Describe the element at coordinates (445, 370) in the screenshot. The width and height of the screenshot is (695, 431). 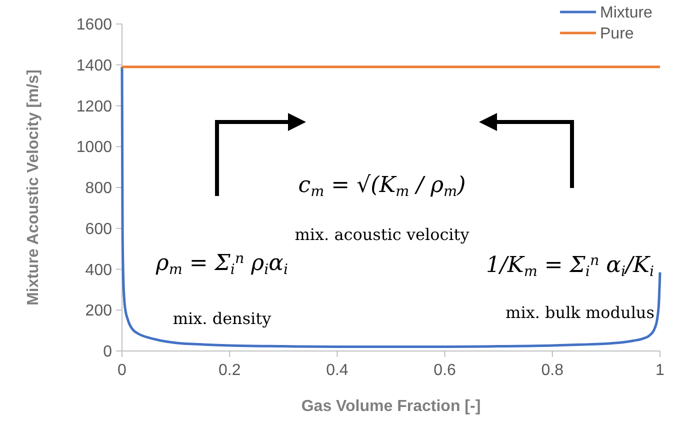
I see `x-tick-label: 0.6` at that location.